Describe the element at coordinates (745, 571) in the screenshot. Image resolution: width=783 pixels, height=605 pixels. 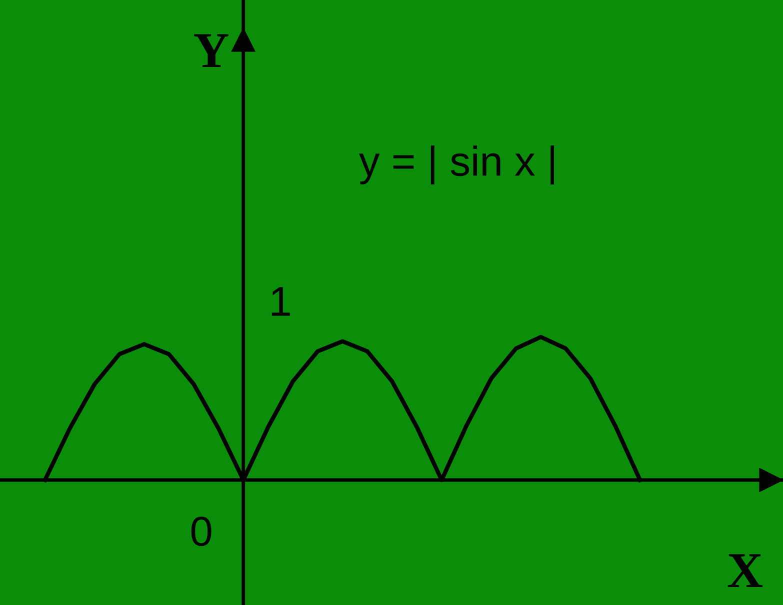
I see `x-axis-title: X` at that location.